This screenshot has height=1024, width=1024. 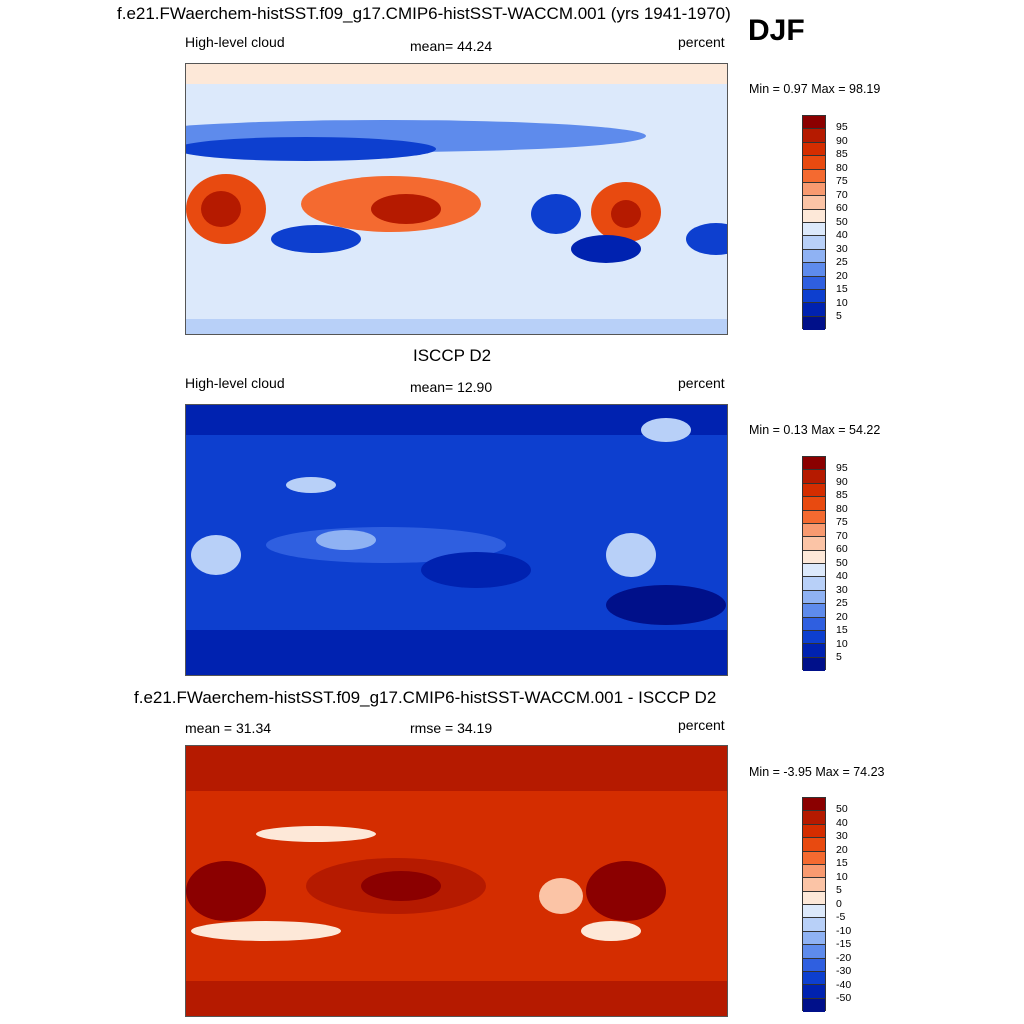 I want to click on panel3-epac, so click(x=561, y=896).